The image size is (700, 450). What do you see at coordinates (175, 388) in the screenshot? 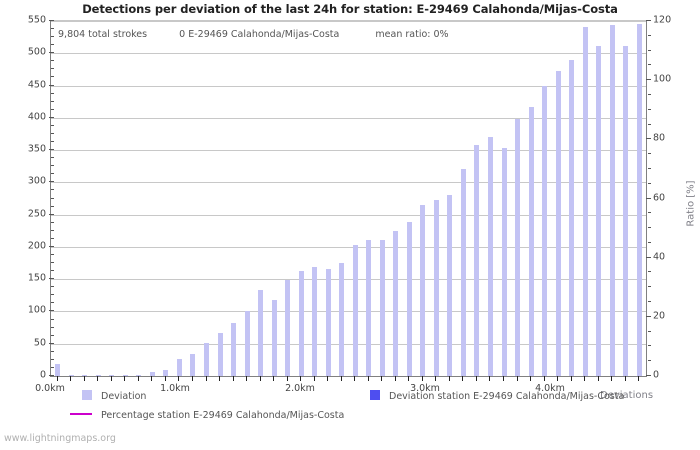
I see `x-axis-tick-label: 1.0km` at bounding box center [175, 388].